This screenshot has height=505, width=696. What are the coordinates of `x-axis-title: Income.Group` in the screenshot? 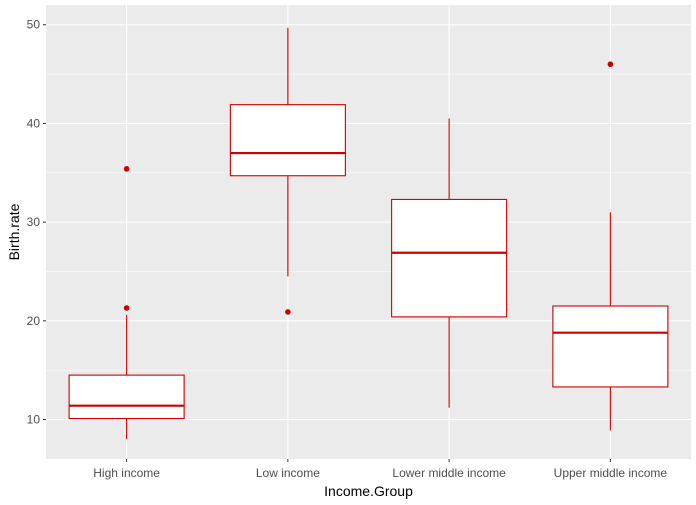 It's located at (368, 491).